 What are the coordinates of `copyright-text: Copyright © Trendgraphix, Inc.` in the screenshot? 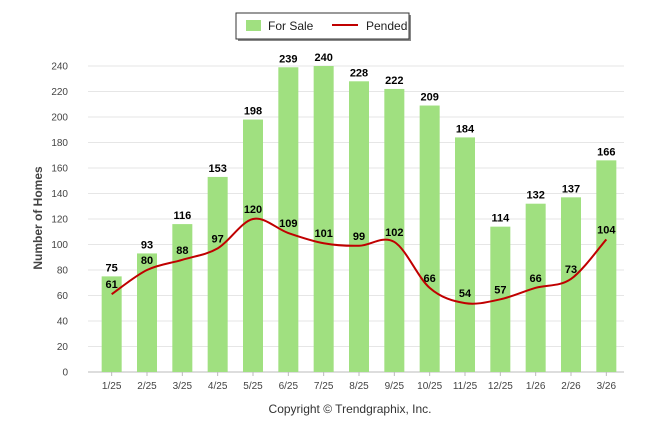 It's located at (350, 409).